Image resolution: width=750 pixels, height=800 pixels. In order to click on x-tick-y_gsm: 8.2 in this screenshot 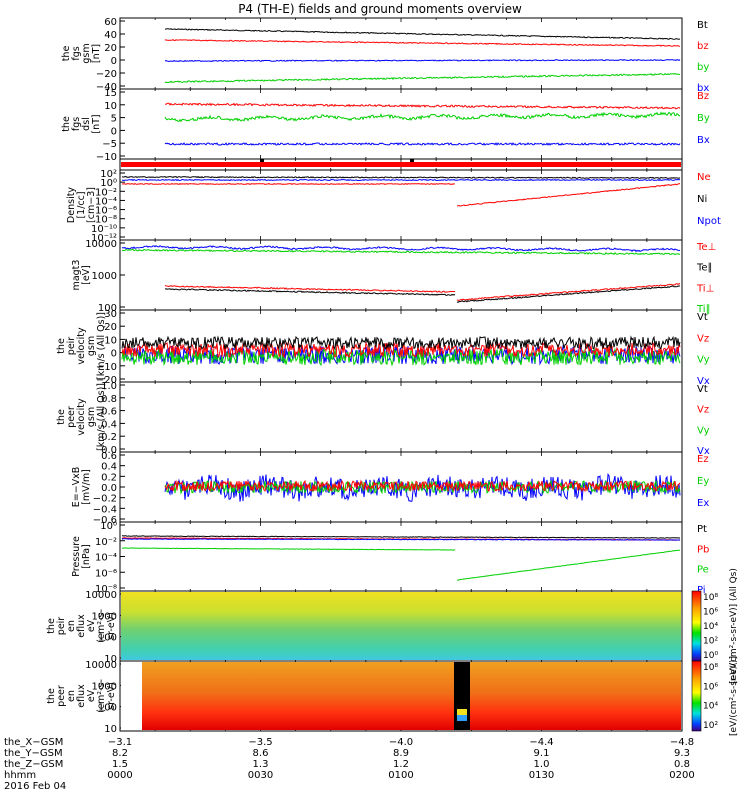, I will do `click(120, 753)`.